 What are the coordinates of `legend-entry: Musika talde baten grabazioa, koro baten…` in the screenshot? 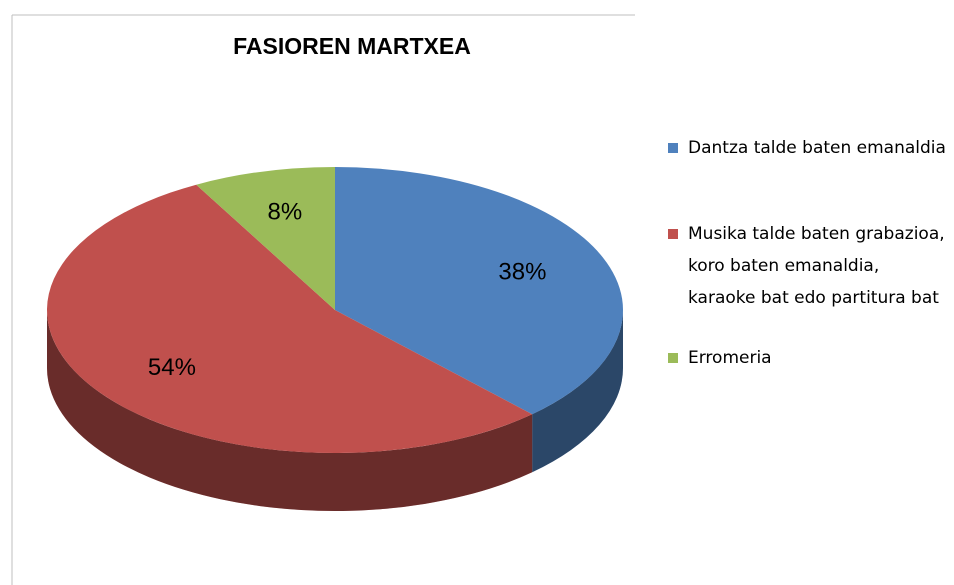 It's located at (806, 266).